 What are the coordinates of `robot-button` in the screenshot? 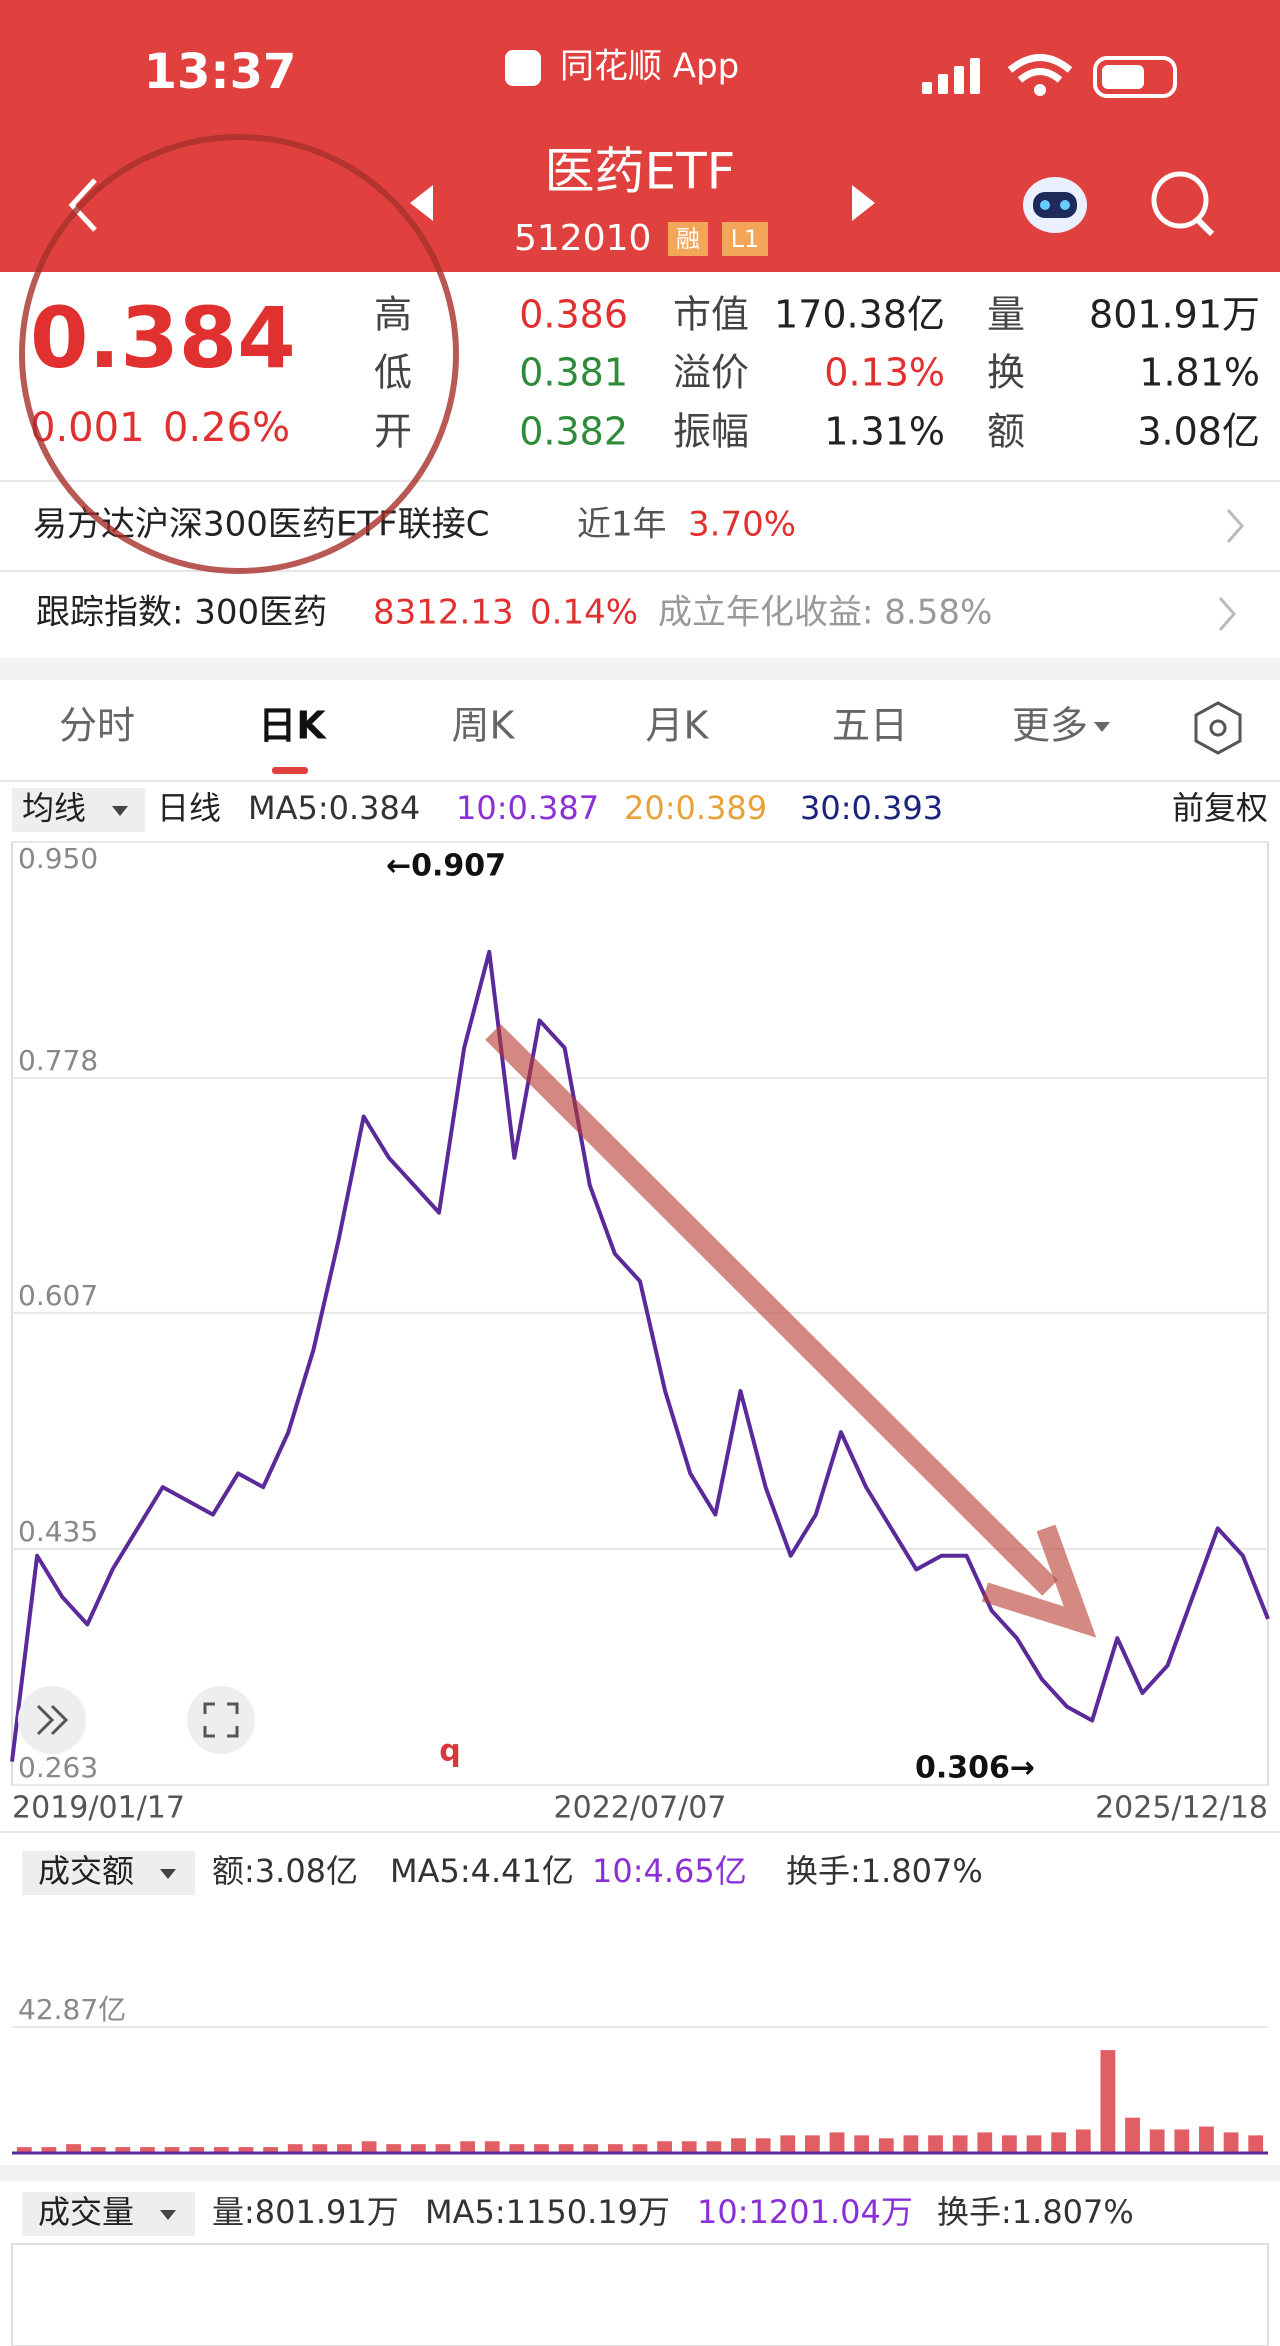 It's located at (1055, 205).